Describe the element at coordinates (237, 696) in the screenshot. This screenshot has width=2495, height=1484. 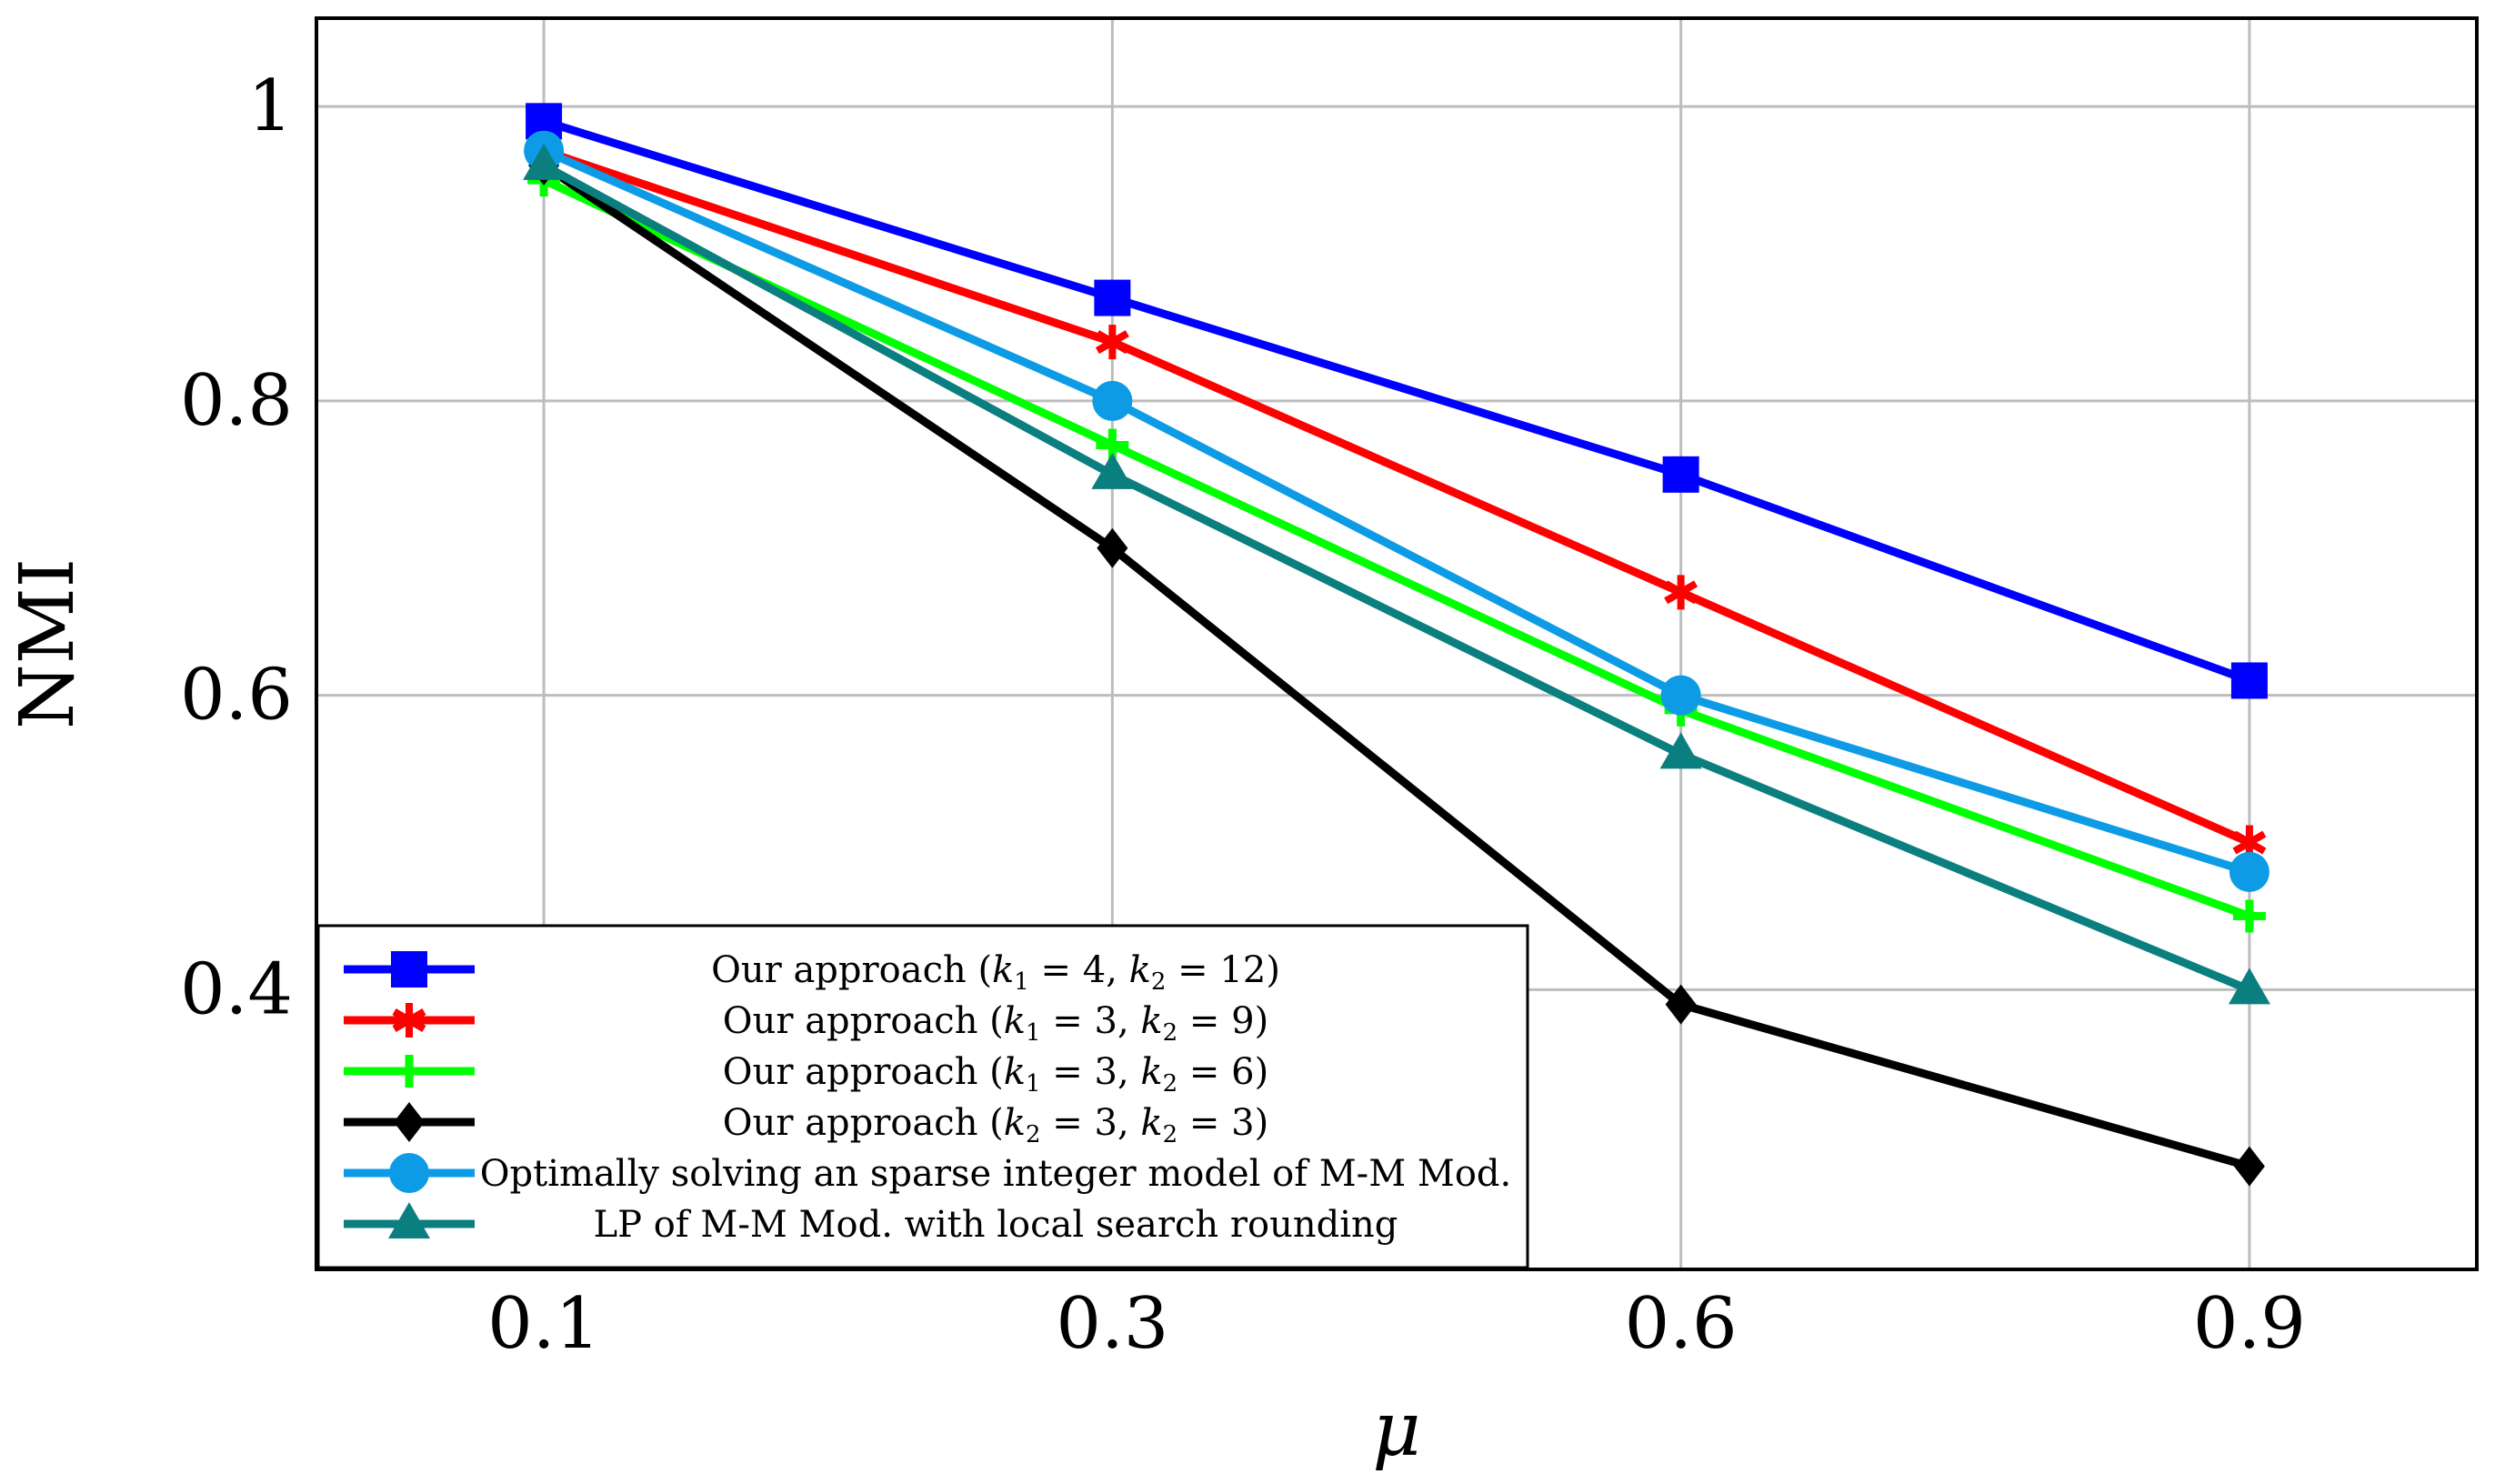
I see `y-tick-label: 0.6` at that location.